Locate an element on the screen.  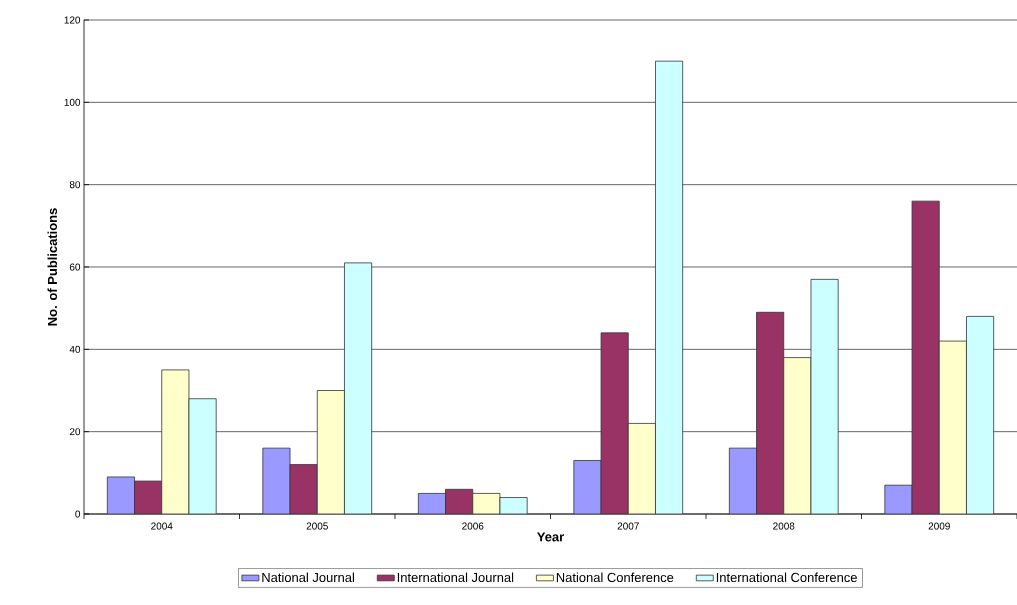
legend-label: National Conference is located at coordinates (615, 577).